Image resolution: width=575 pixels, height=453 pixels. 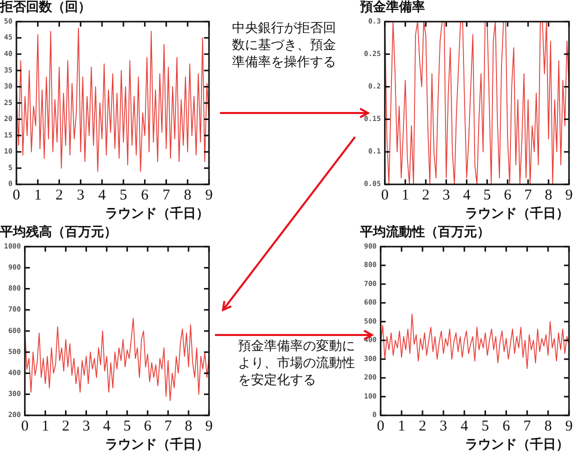 I want to click on chart-title: 平均残高（百万元）, so click(x=58, y=232).